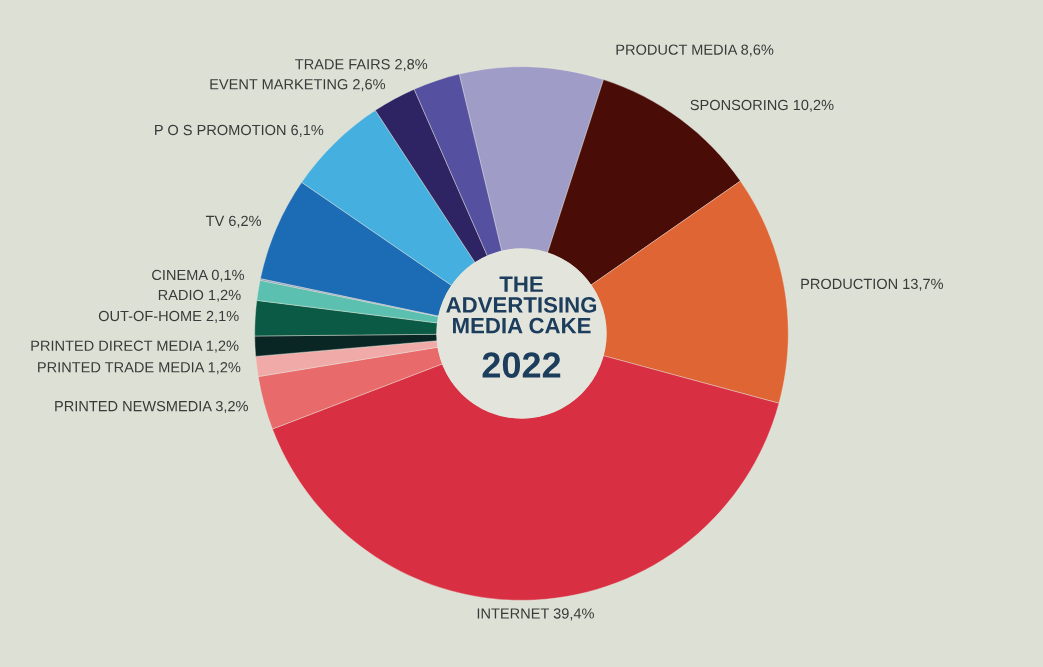 The height and width of the screenshot is (667, 1043). Describe the element at coordinates (198, 275) in the screenshot. I see `slice-label: CINEMA 0,1%` at that location.